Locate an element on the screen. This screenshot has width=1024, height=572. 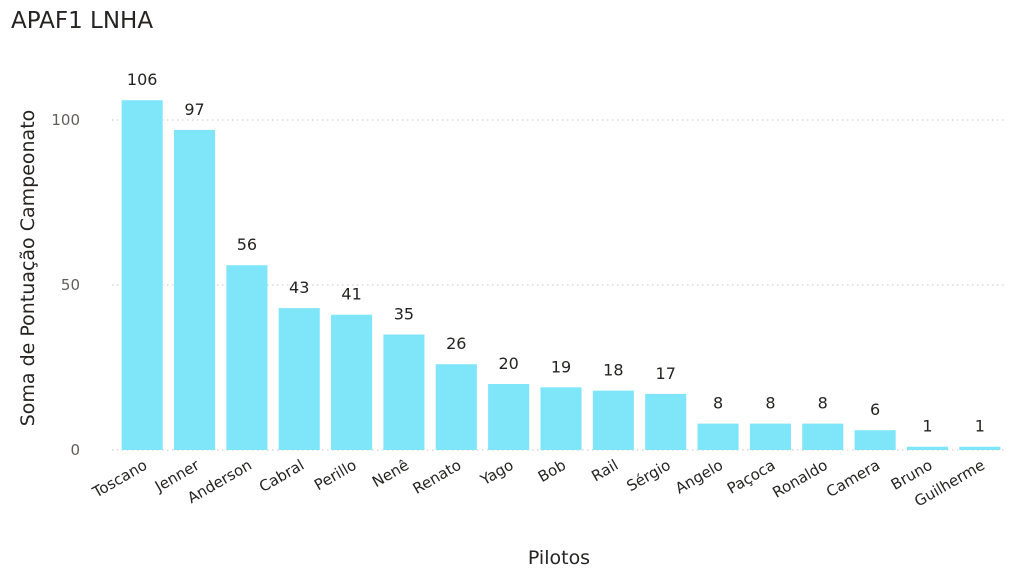
chart-title: APAF1 LNHA is located at coordinates (82, 21).